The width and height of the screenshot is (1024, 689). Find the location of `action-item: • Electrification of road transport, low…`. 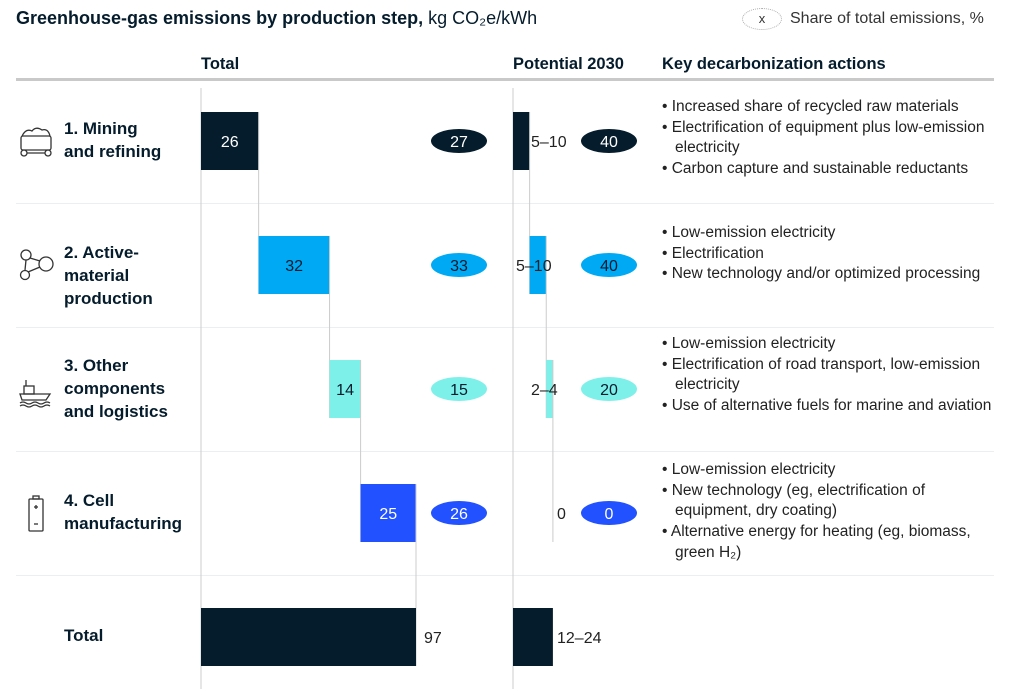

action-item: • Electrification of road transport, low… is located at coordinates (821, 374).